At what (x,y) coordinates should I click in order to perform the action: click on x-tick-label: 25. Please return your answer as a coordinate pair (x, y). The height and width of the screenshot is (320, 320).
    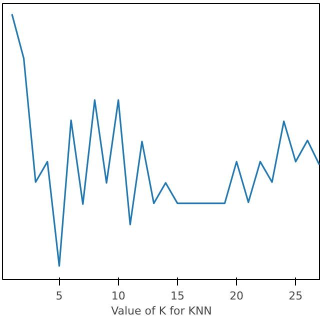
    Looking at the image, I should click on (295, 296).